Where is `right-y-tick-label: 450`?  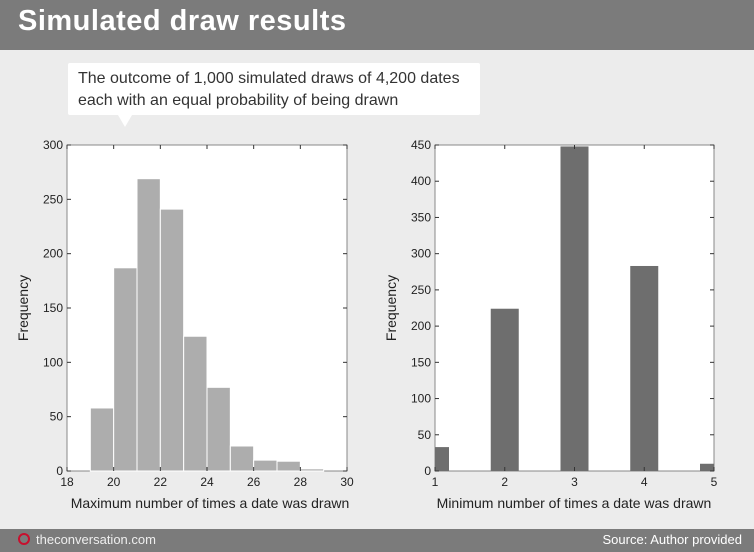 right-y-tick-label: 450 is located at coordinates (421, 145).